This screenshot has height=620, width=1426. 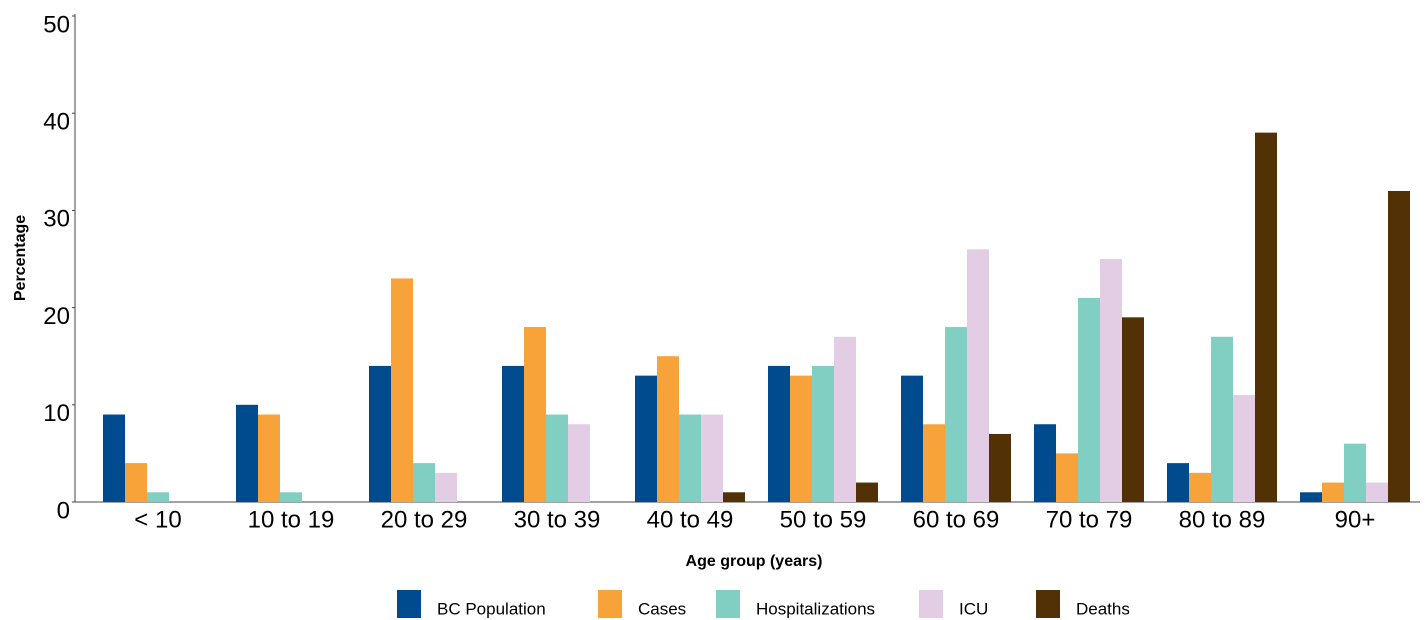 What do you see at coordinates (1355, 519) in the screenshot?
I see `x-tick-label: 90+` at bounding box center [1355, 519].